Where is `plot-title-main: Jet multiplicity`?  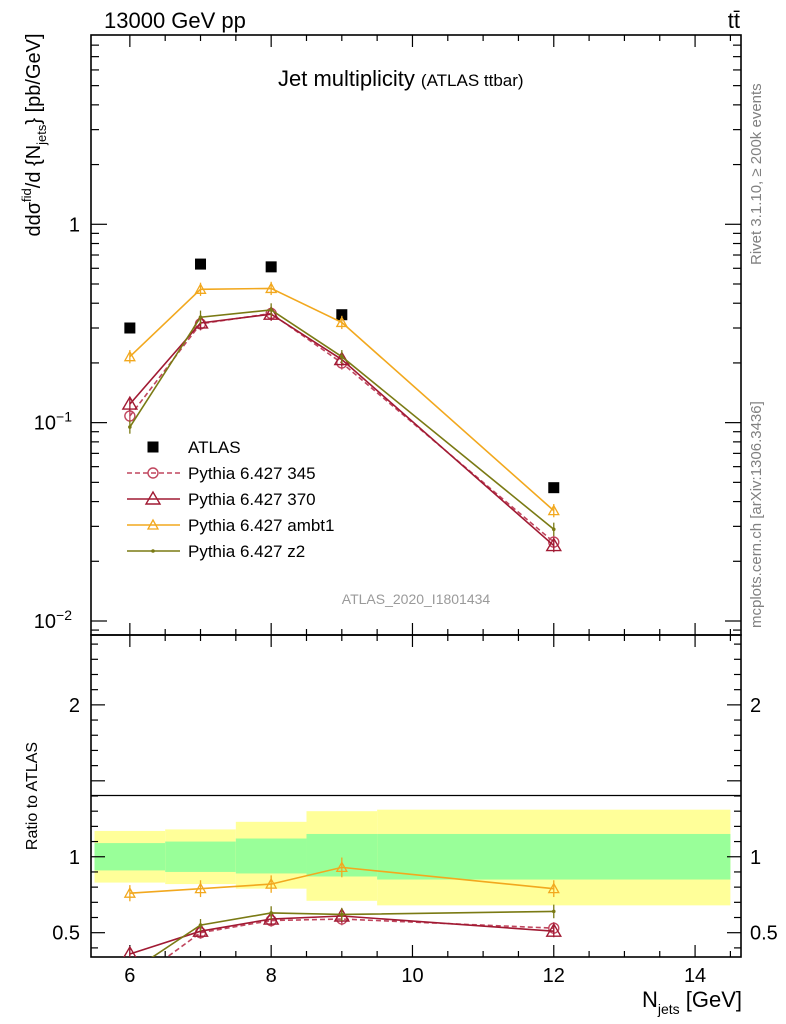
plot-title-main: Jet multiplicity is located at coordinates (346, 78).